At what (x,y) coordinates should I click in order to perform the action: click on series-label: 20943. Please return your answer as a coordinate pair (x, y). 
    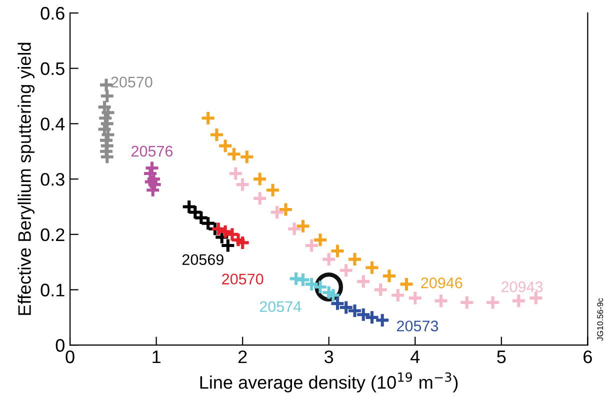
    Looking at the image, I should click on (522, 286).